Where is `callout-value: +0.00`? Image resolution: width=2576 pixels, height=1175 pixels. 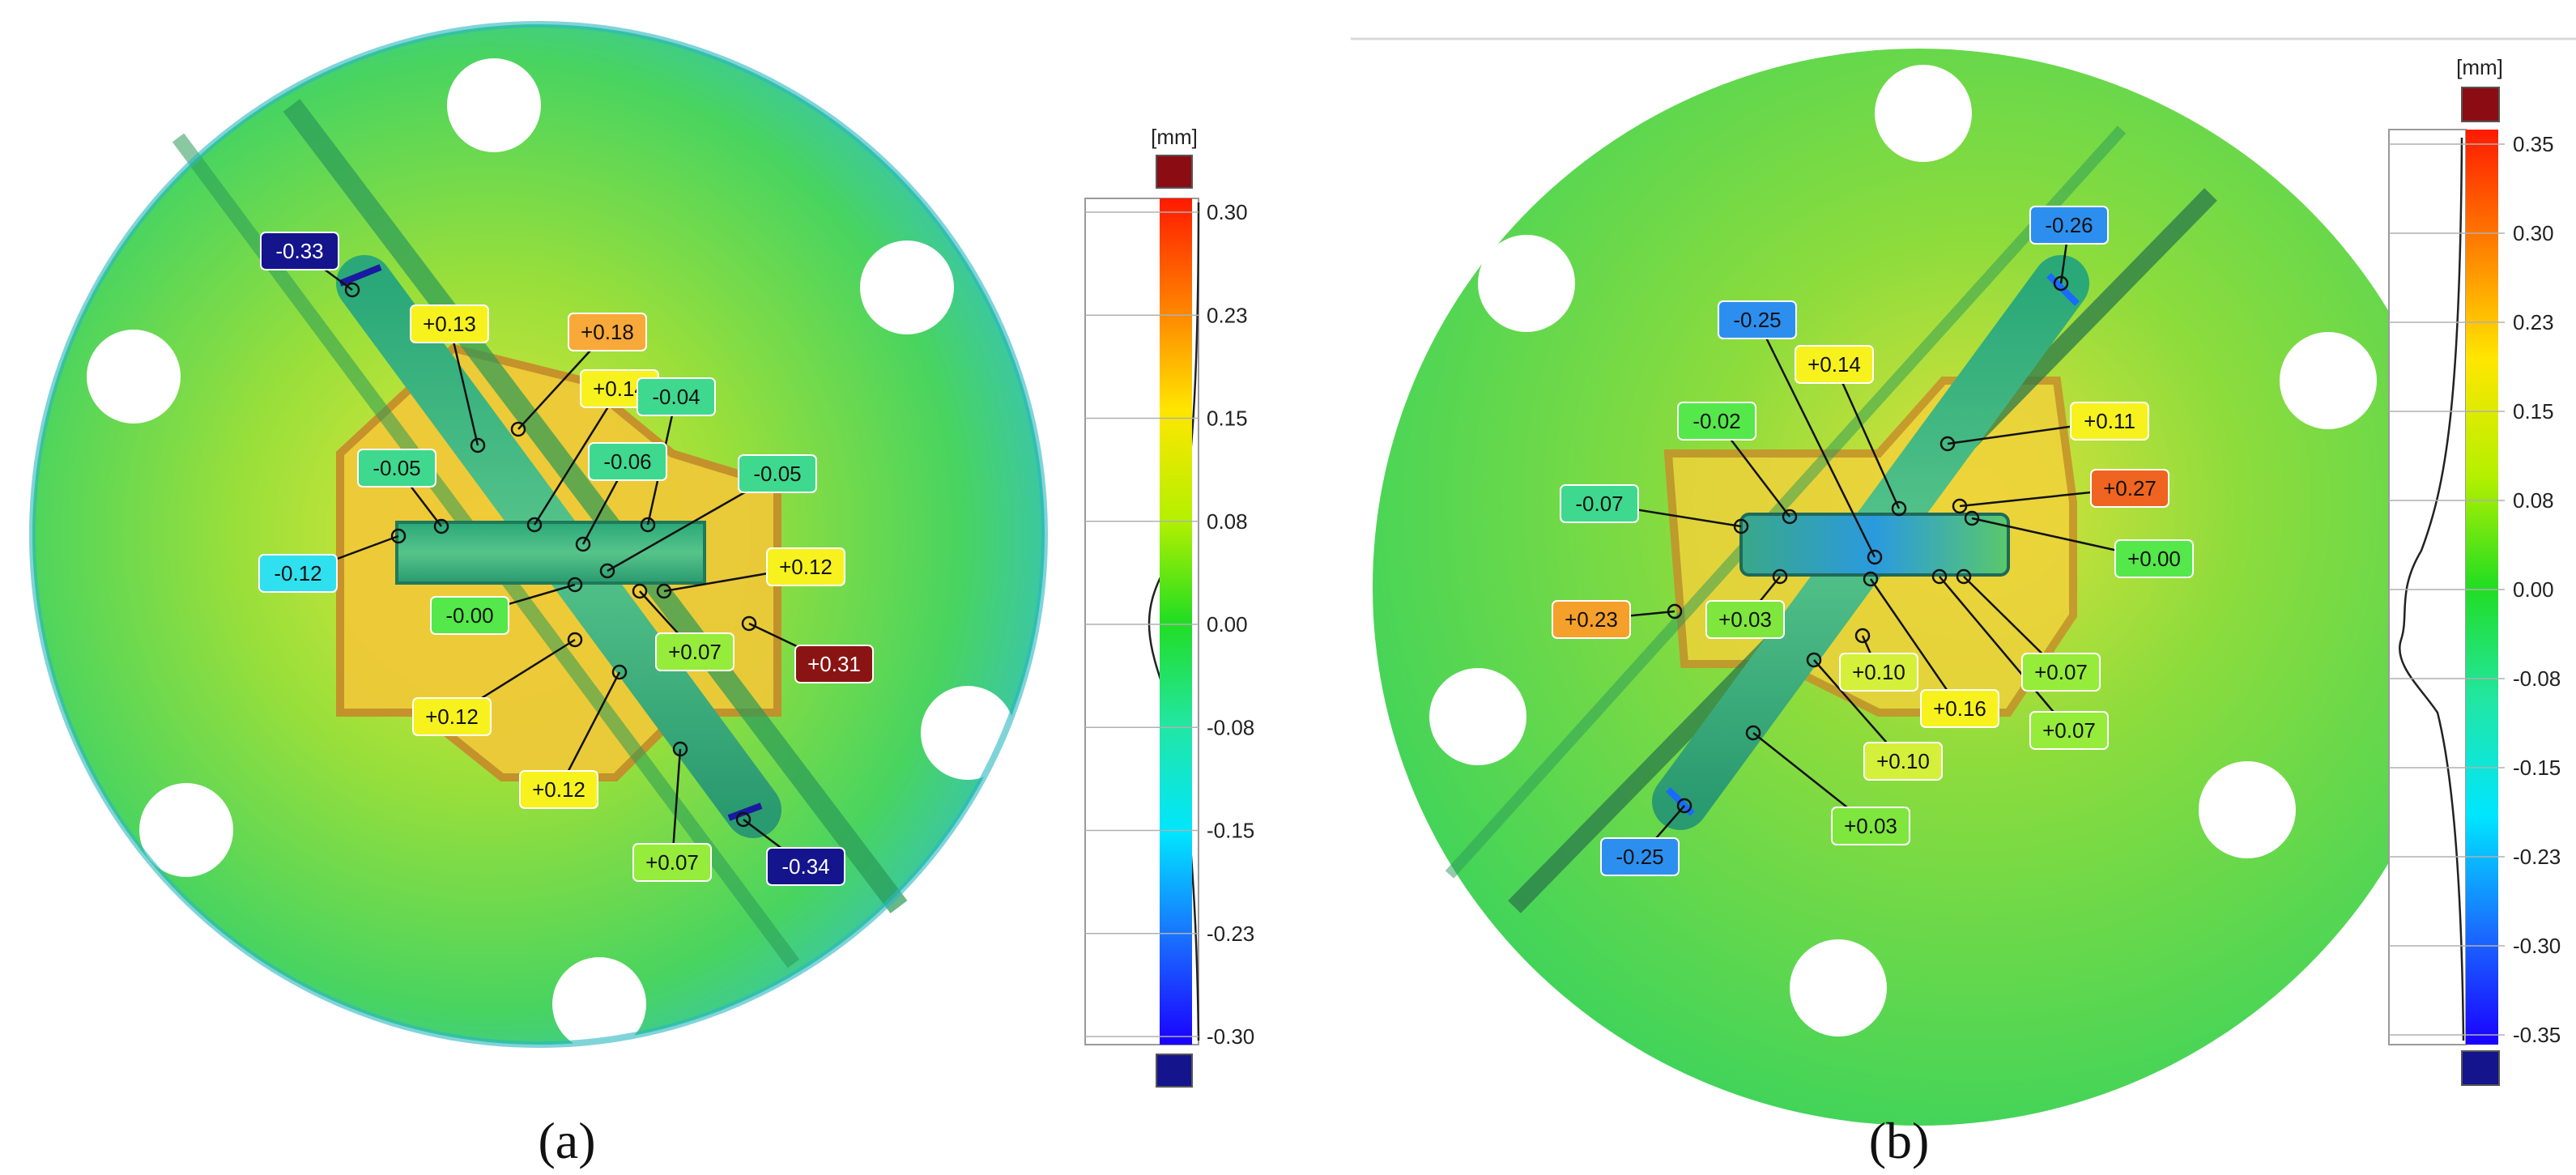 callout-value: +0.00 is located at coordinates (2154, 559).